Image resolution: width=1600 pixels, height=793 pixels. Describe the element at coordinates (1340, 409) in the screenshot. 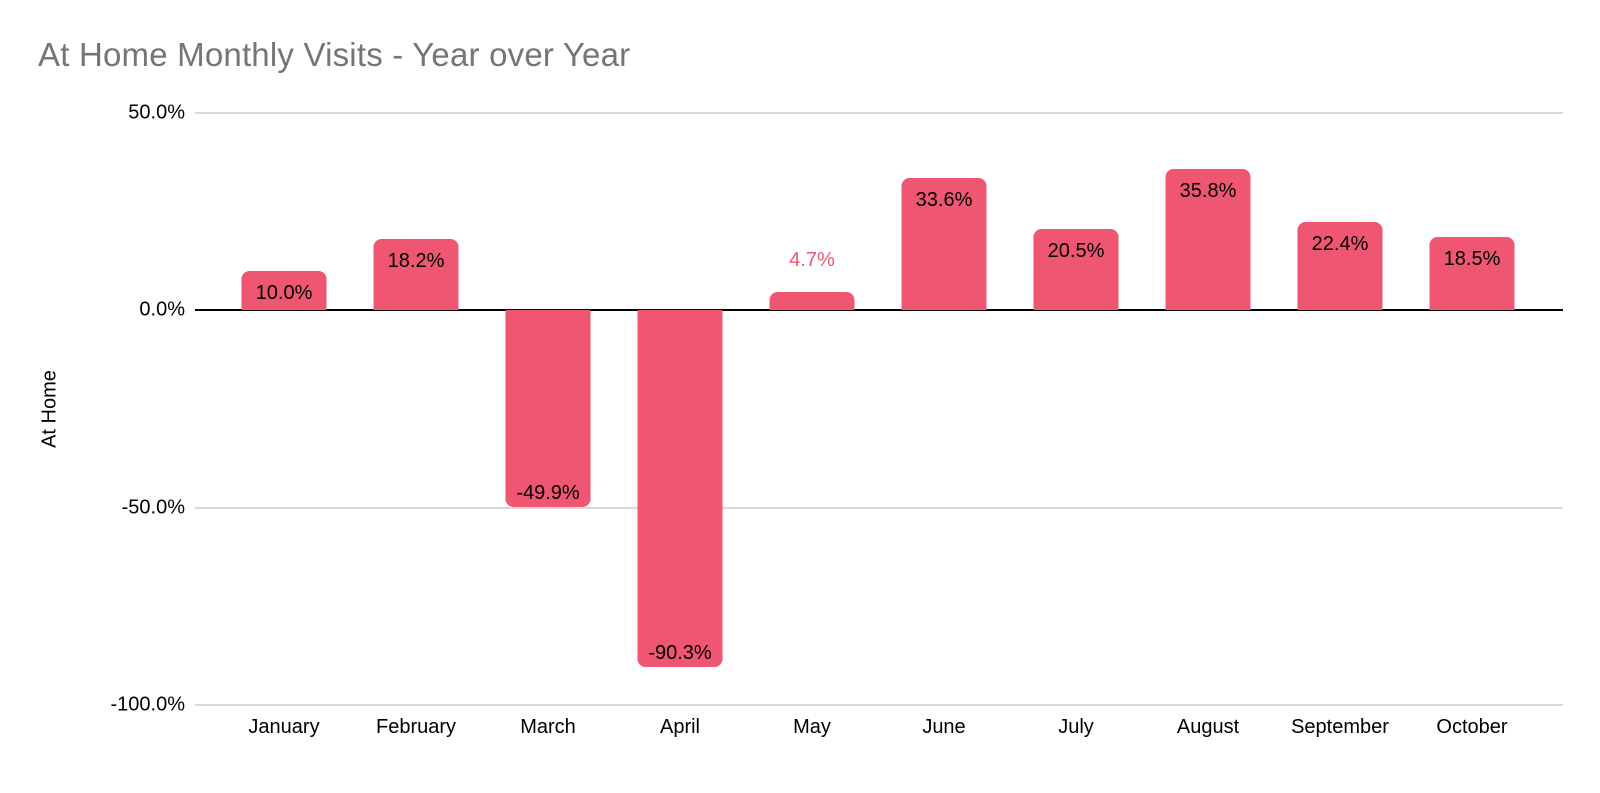

I see `bar-cell-september: 22.4%` at that location.